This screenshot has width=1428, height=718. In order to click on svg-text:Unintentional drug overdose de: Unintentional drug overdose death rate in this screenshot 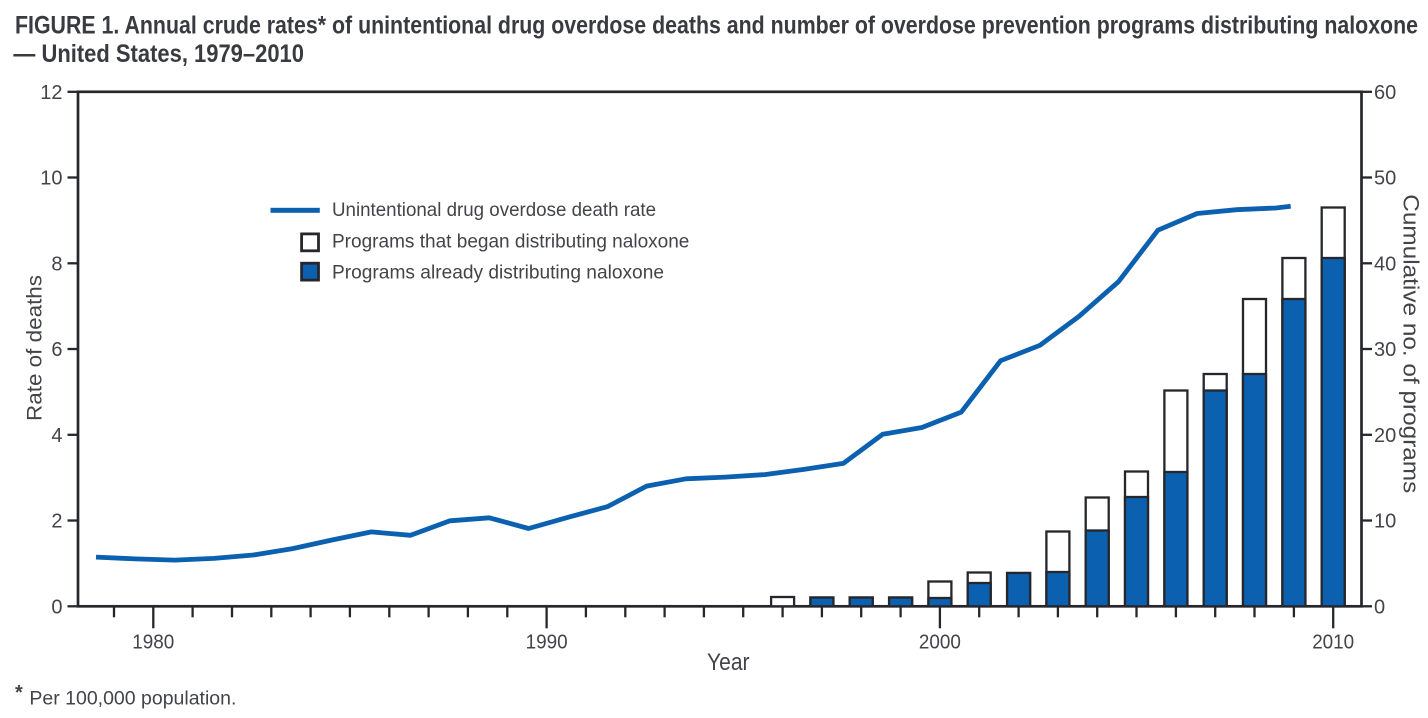, I will do `click(494, 210)`.